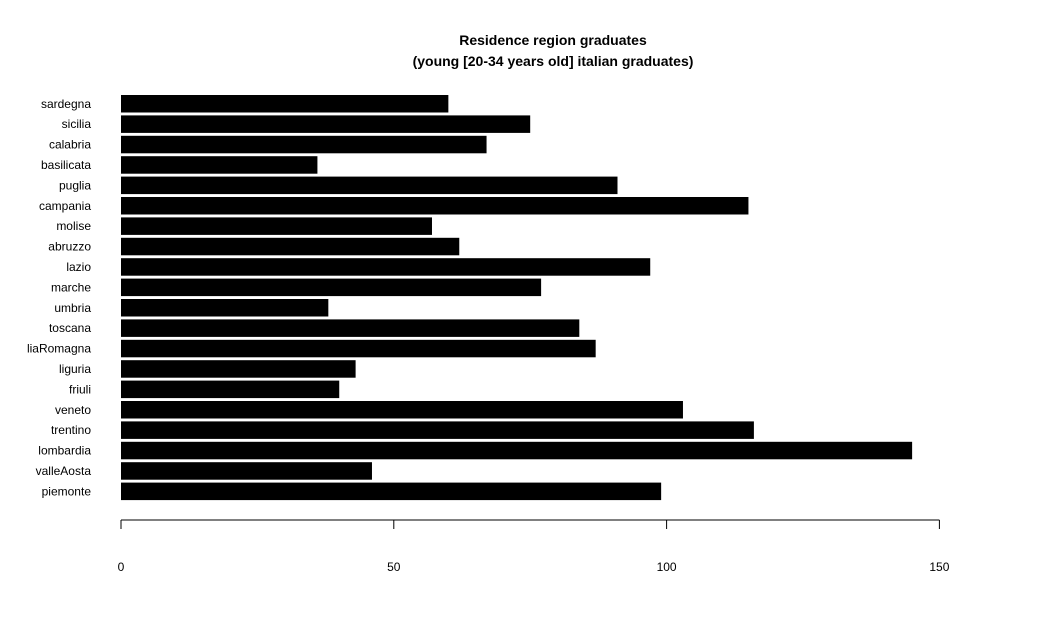  Describe the element at coordinates (75, 369) in the screenshot. I see `category-label-liguria: liguria` at that location.